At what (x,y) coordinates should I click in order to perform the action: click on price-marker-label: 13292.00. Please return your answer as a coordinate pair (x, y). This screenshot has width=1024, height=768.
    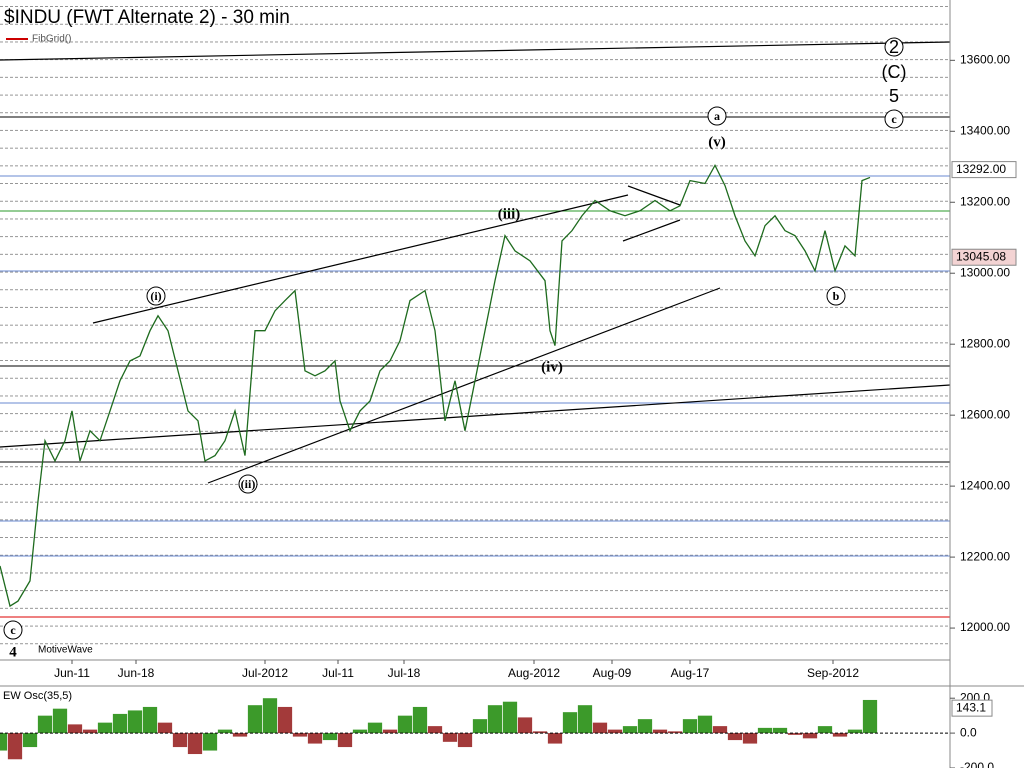
    Looking at the image, I should click on (981, 169).